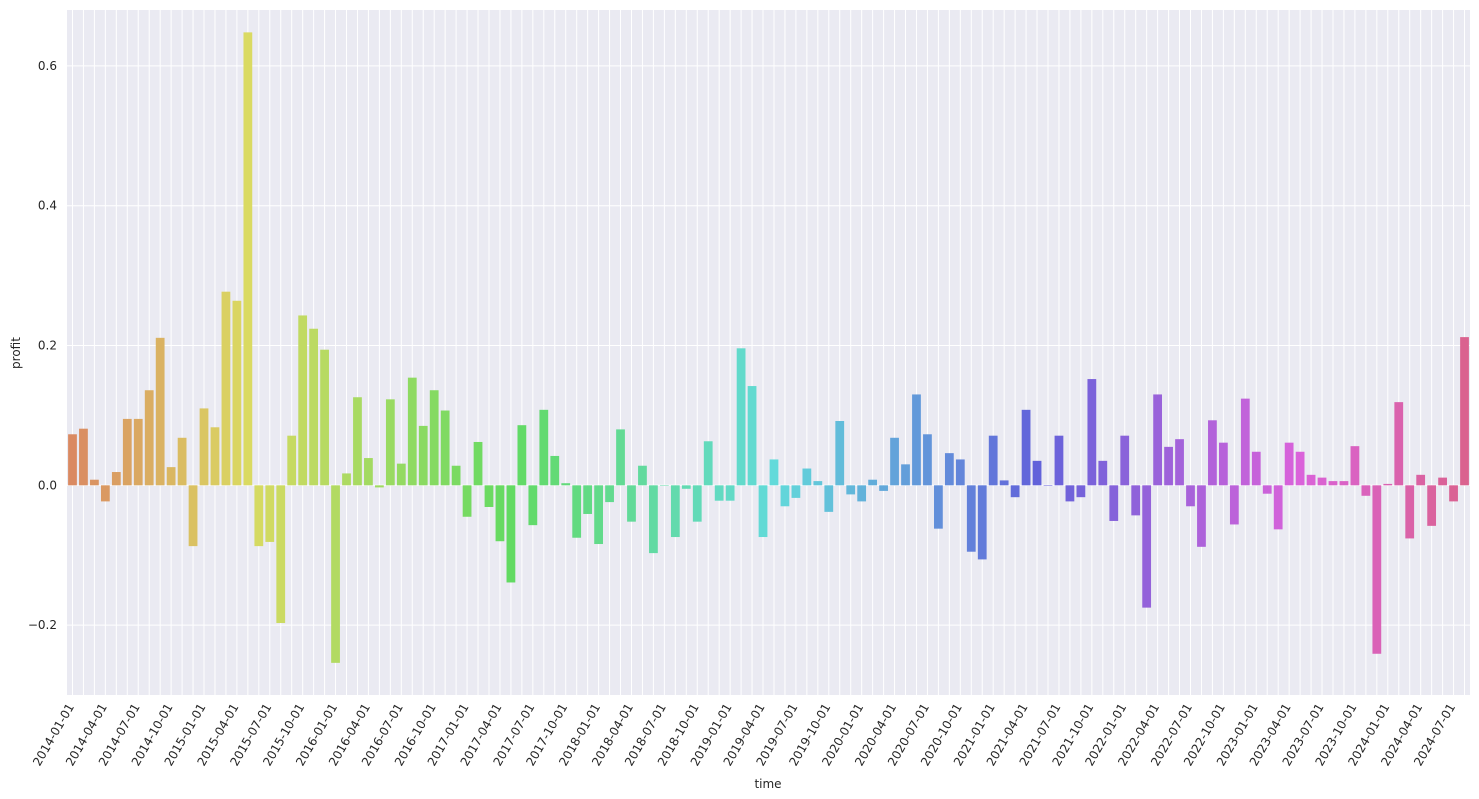  What do you see at coordinates (47, 66) in the screenshot?
I see `y-tick-label: 0.6` at bounding box center [47, 66].